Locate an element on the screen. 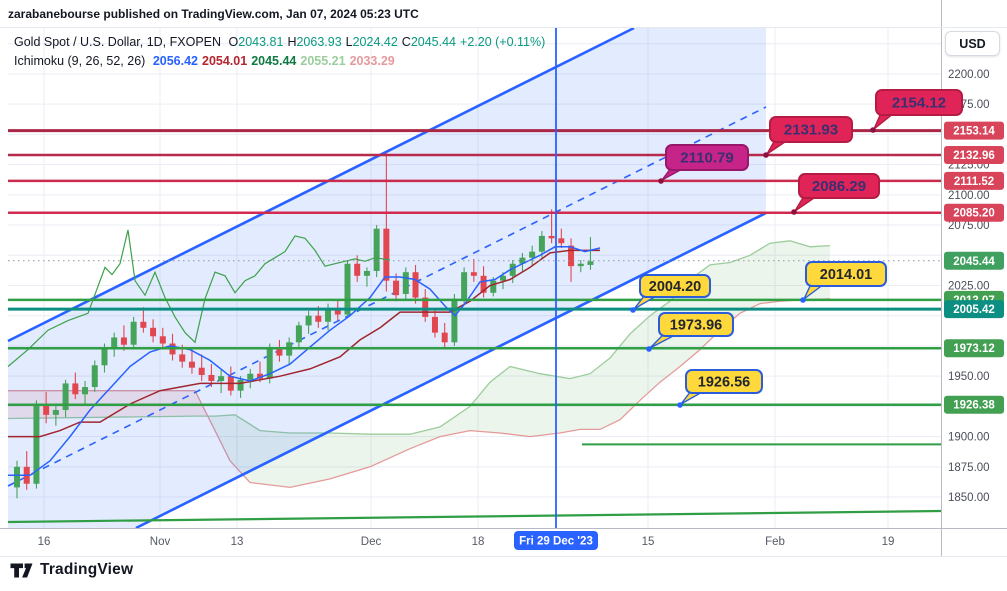 This screenshot has width=1007, height=591. ohlc-key: O is located at coordinates (233, 42).